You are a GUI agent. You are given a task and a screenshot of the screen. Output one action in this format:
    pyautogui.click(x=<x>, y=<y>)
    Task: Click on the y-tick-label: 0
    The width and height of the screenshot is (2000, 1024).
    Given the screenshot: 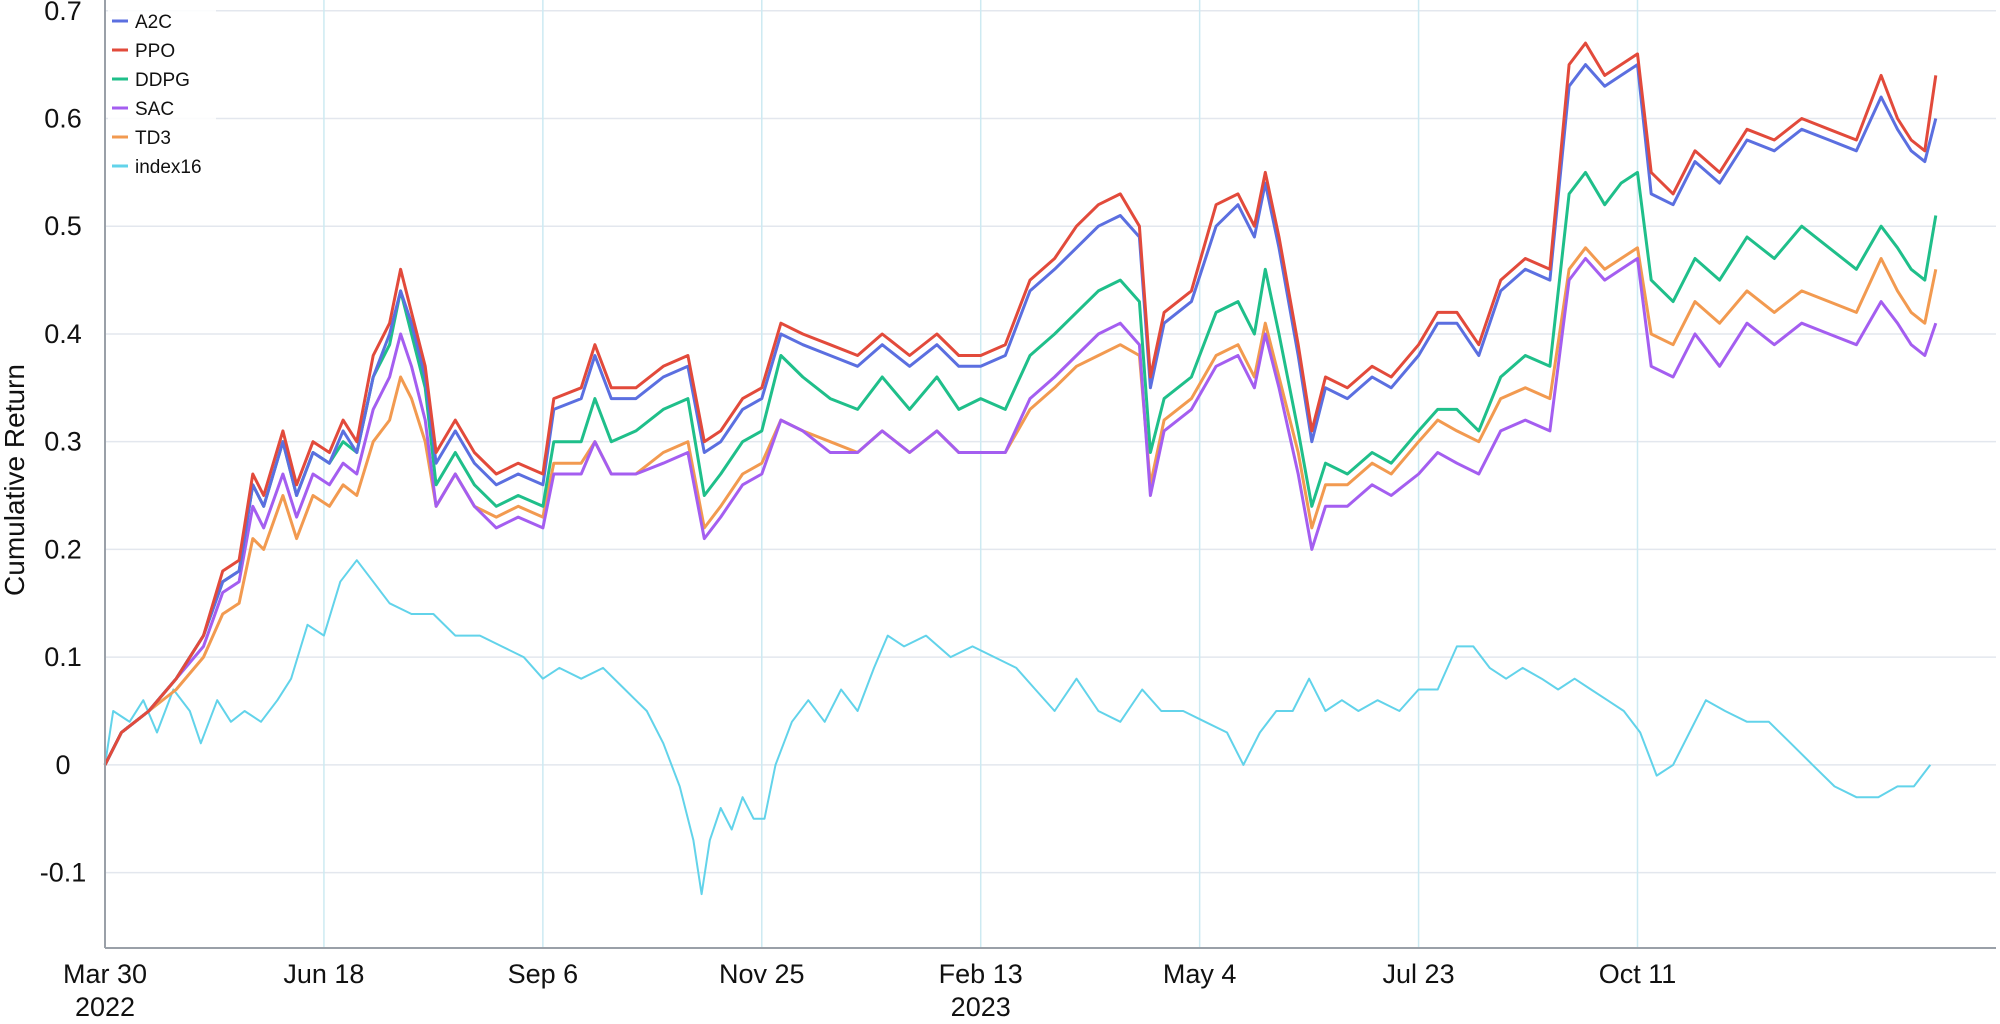 What is the action you would take?
    pyautogui.click(x=62, y=765)
    